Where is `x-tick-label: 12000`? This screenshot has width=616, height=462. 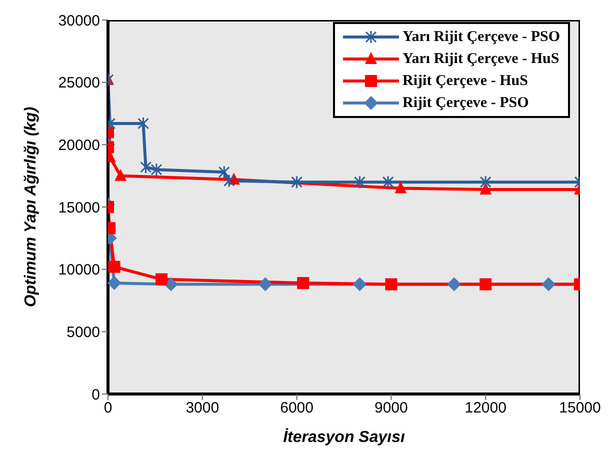
x-tick-label: 12000 is located at coordinates (485, 408).